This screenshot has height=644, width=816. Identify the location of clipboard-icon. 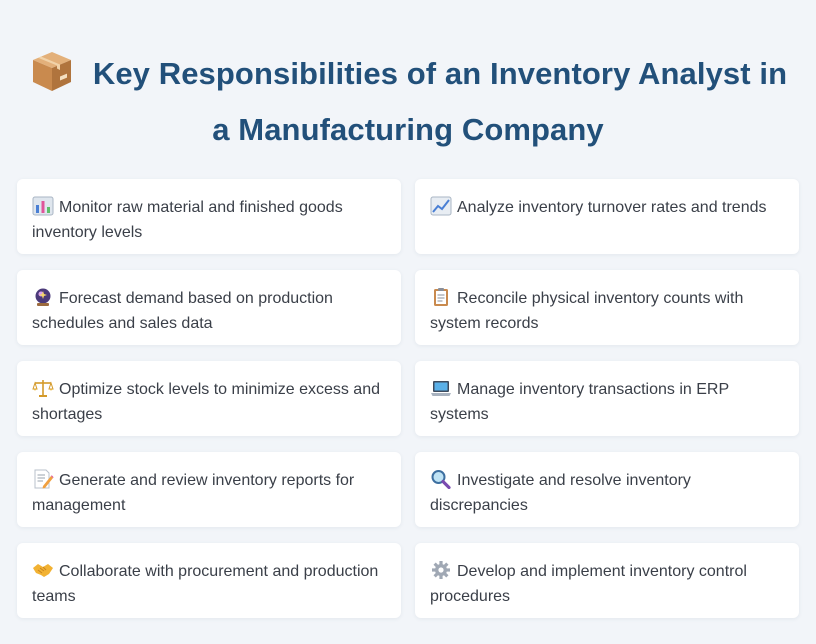
(441, 297).